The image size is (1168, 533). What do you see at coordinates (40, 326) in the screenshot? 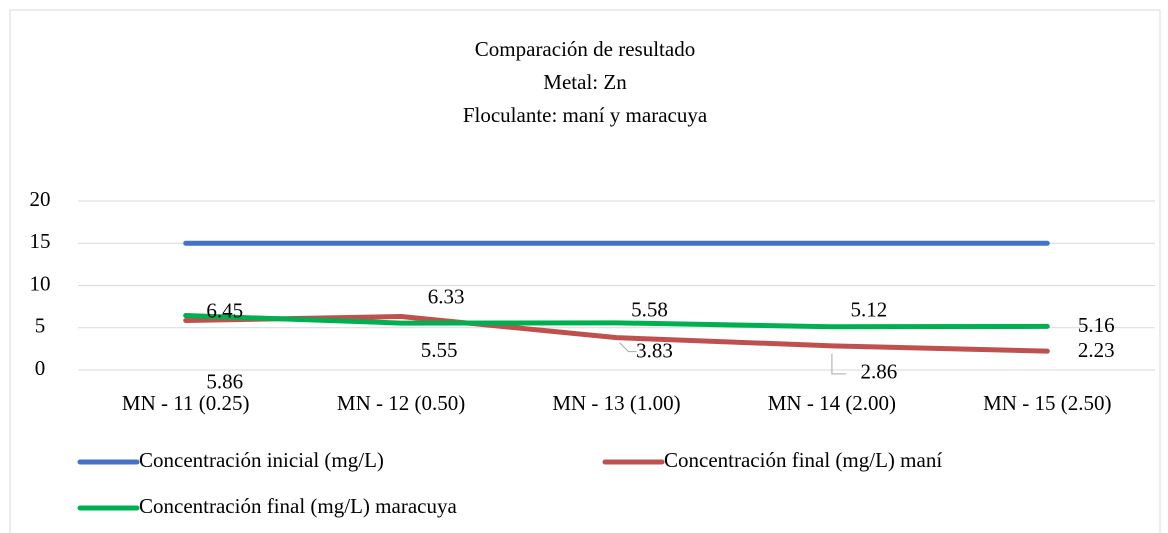
I see `y-tick-label: 5` at bounding box center [40, 326].